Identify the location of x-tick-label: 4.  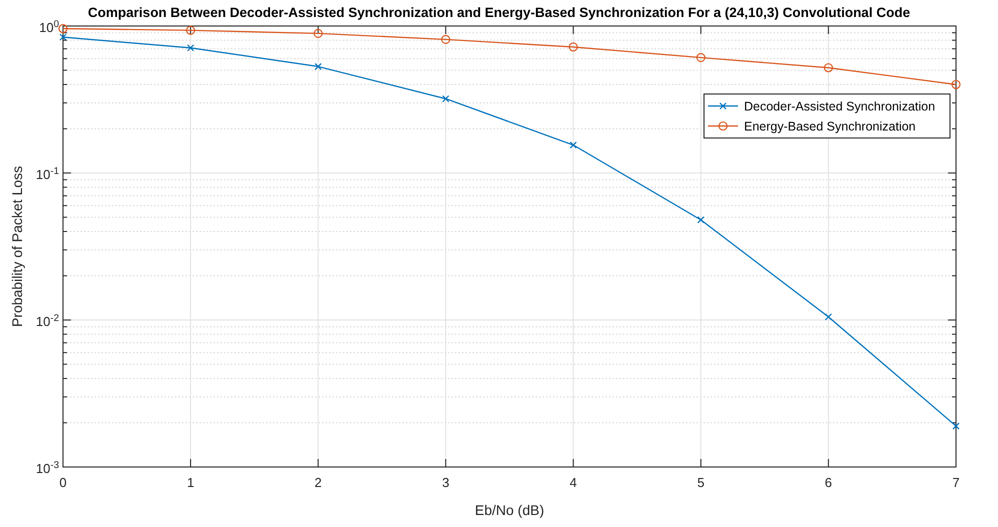
(573, 482).